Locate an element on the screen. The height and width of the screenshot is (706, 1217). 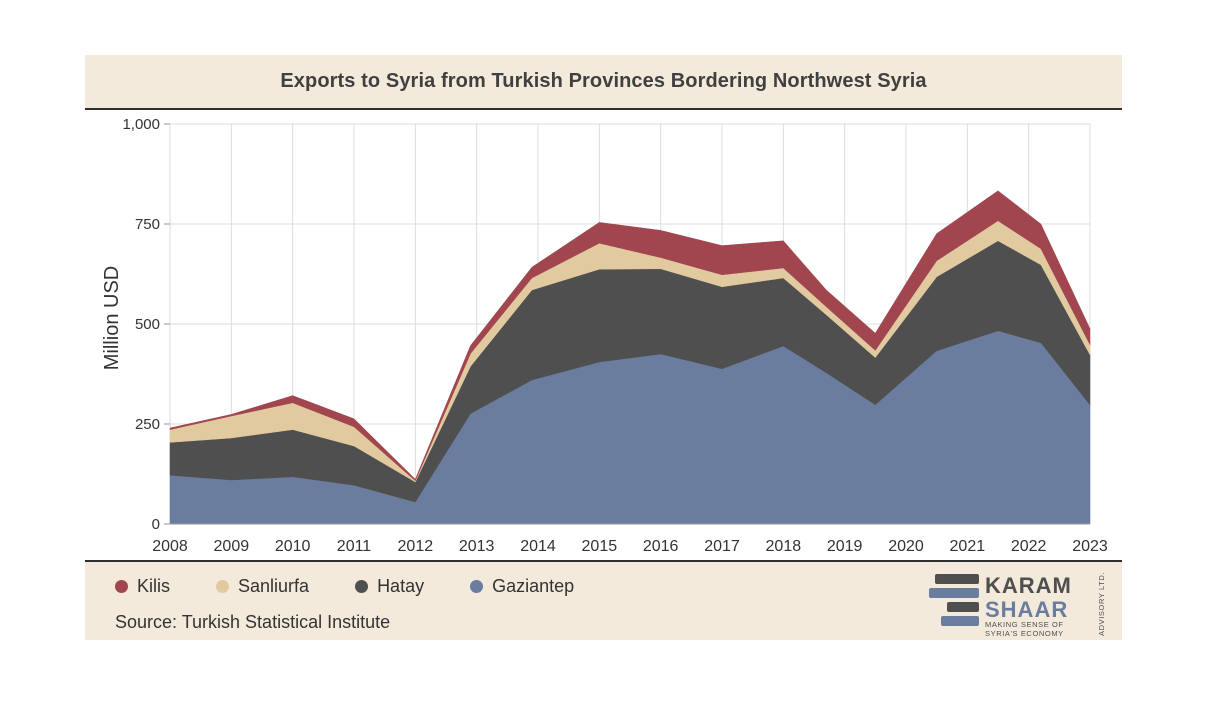
x-tick-label: 2022 is located at coordinates (1029, 546).